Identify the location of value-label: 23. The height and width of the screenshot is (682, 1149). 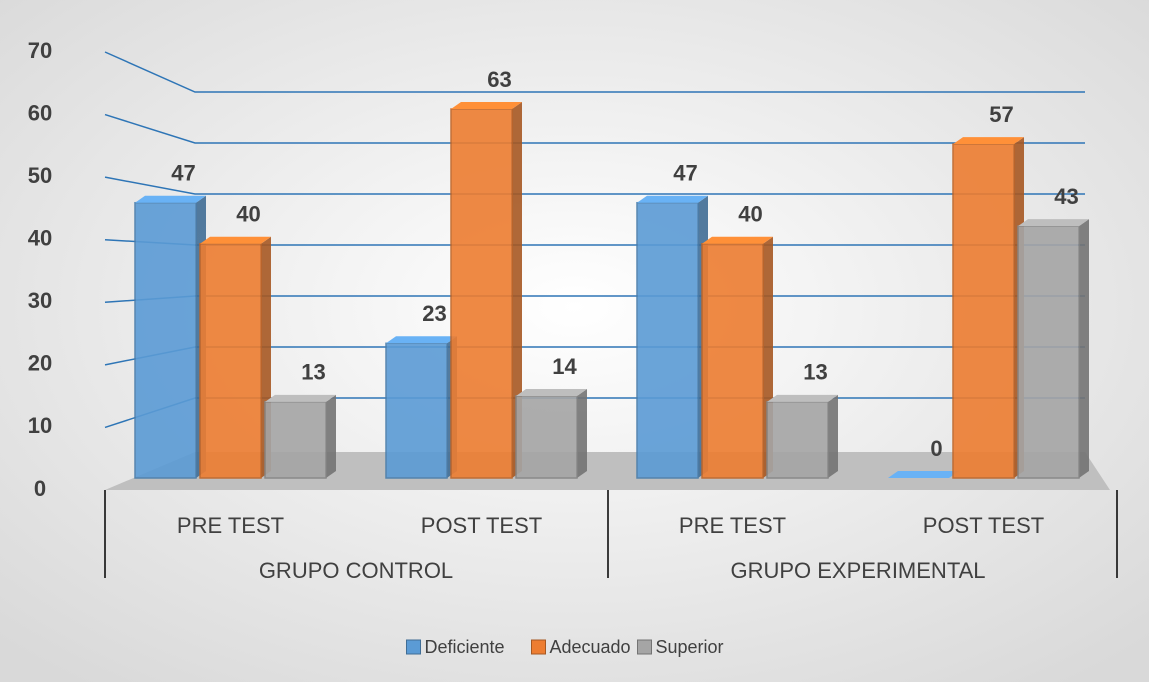
(434, 313).